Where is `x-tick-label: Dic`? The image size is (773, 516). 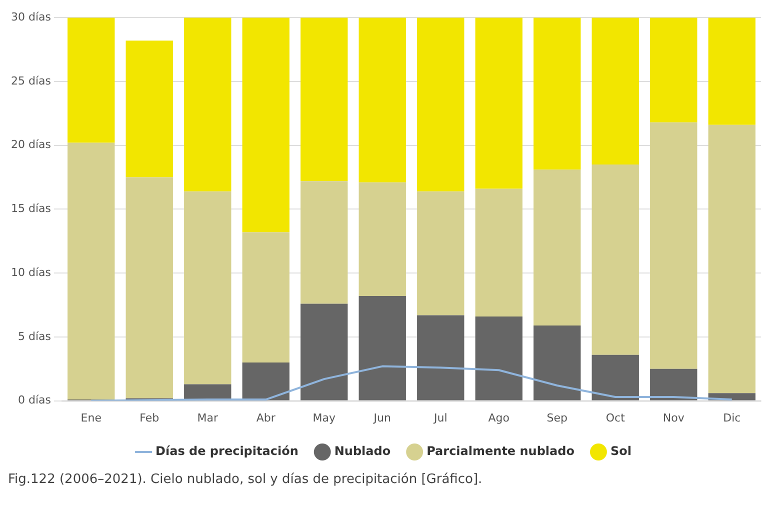 x-tick-label: Dic is located at coordinates (732, 417).